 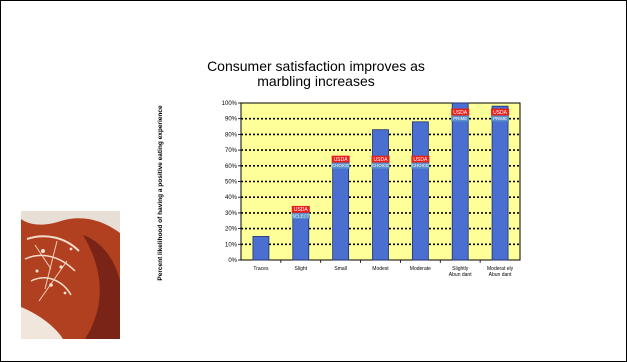 What do you see at coordinates (231, 198) in the screenshot?
I see `y-tick-label: 40%` at bounding box center [231, 198].